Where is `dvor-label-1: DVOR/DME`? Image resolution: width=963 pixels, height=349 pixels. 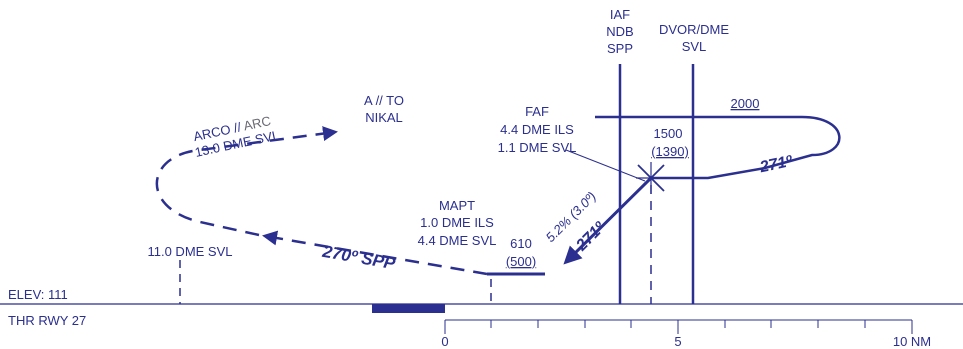 dvor-label-1: DVOR/DME is located at coordinates (694, 29).